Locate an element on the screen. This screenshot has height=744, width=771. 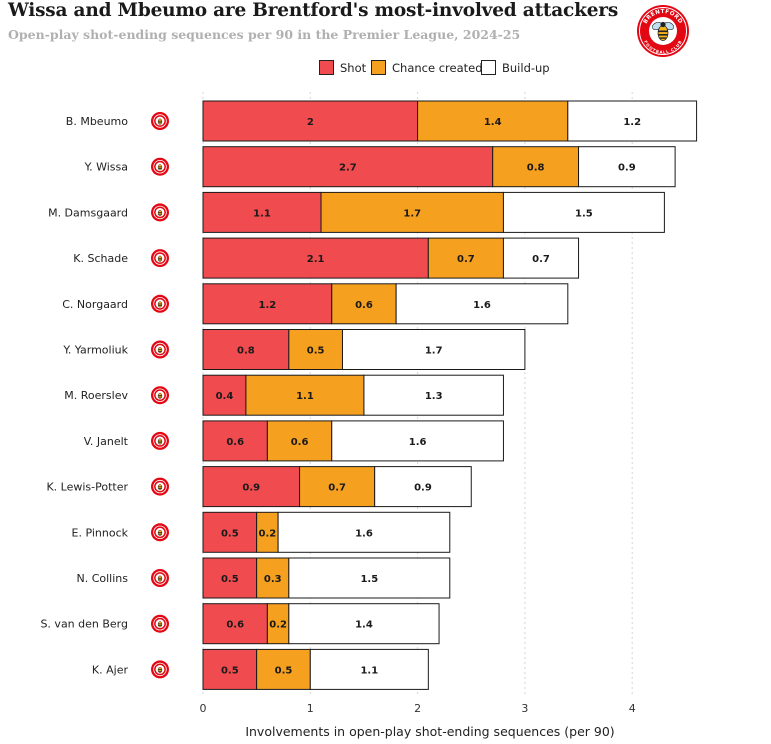
legend-swatch-chance-created is located at coordinates (378, 67).